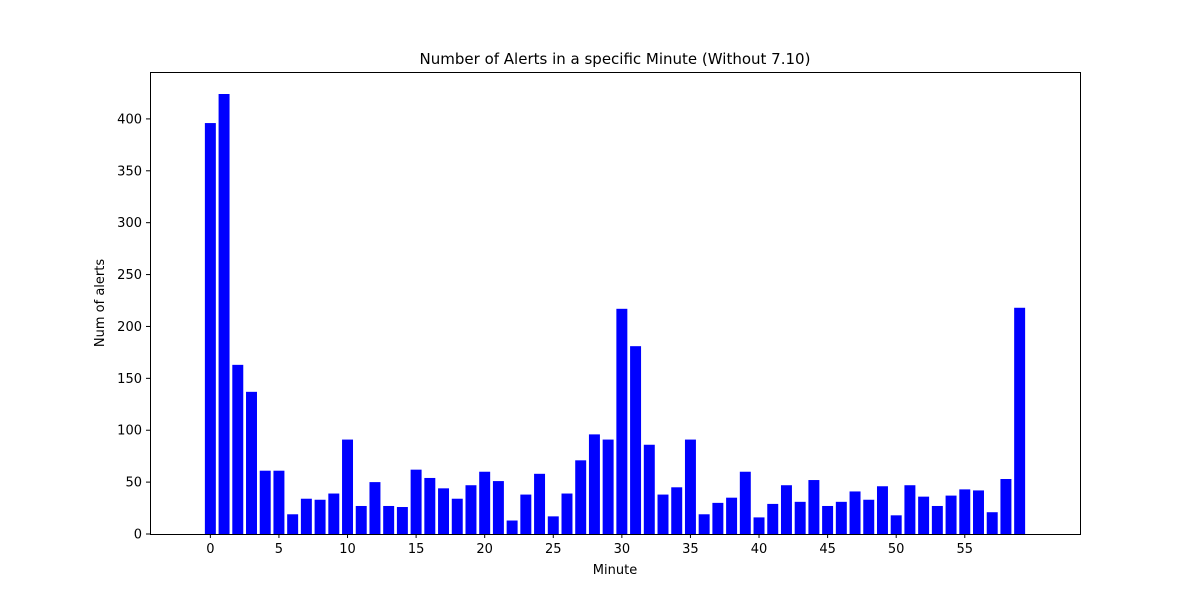 The image size is (1200, 604). What do you see at coordinates (100, 303) in the screenshot?
I see `y-axis-label: Num of alerts` at bounding box center [100, 303].